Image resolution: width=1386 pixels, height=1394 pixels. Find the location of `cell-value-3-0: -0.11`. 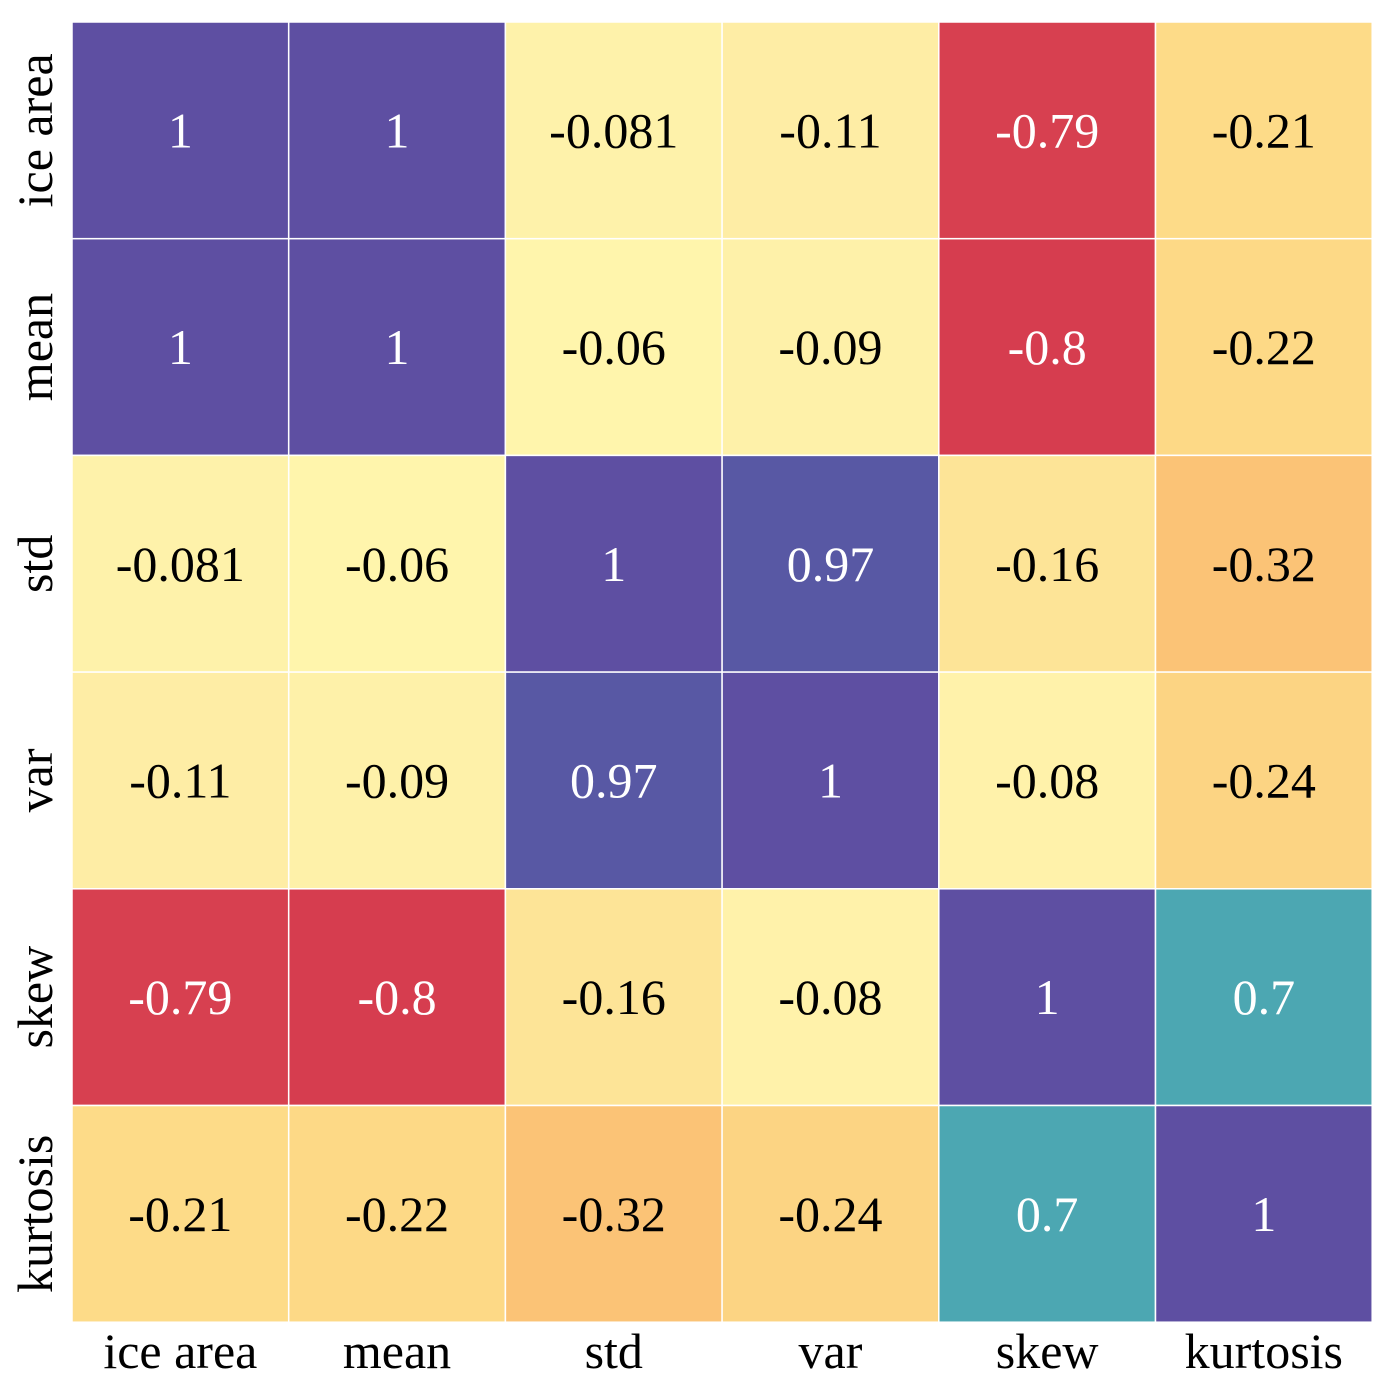

cell-value-3-0: -0.11 is located at coordinates (180, 780).